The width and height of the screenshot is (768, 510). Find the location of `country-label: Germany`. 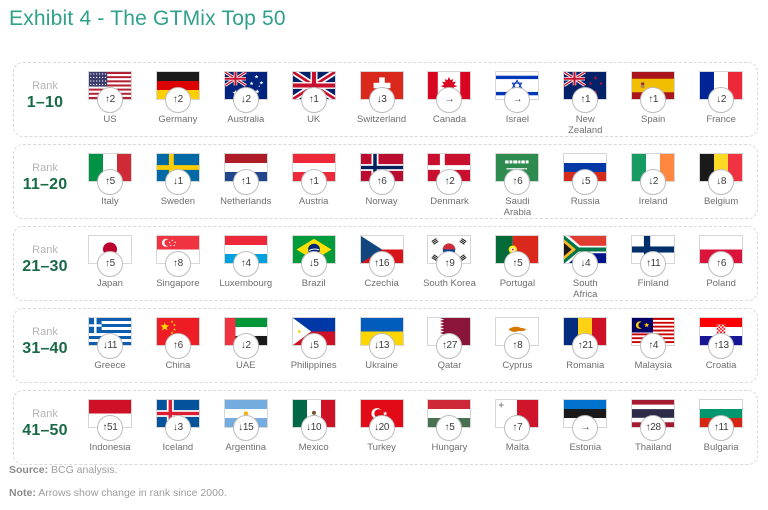

country-label: Germany is located at coordinates (178, 119).